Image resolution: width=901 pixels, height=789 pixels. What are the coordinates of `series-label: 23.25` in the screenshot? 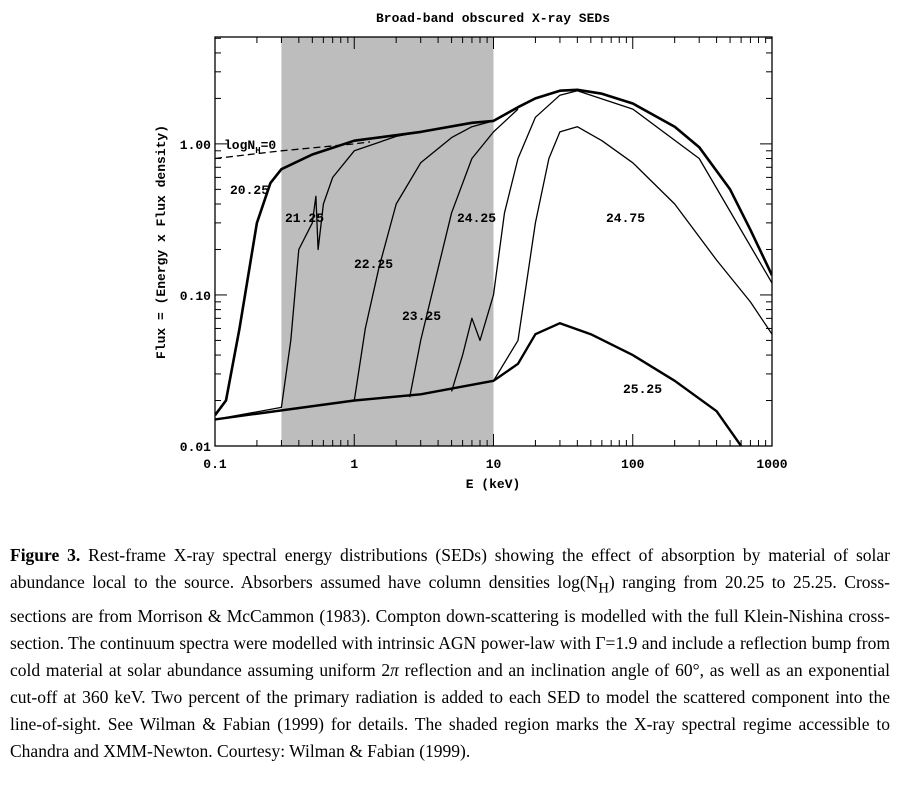 It's located at (421, 316).